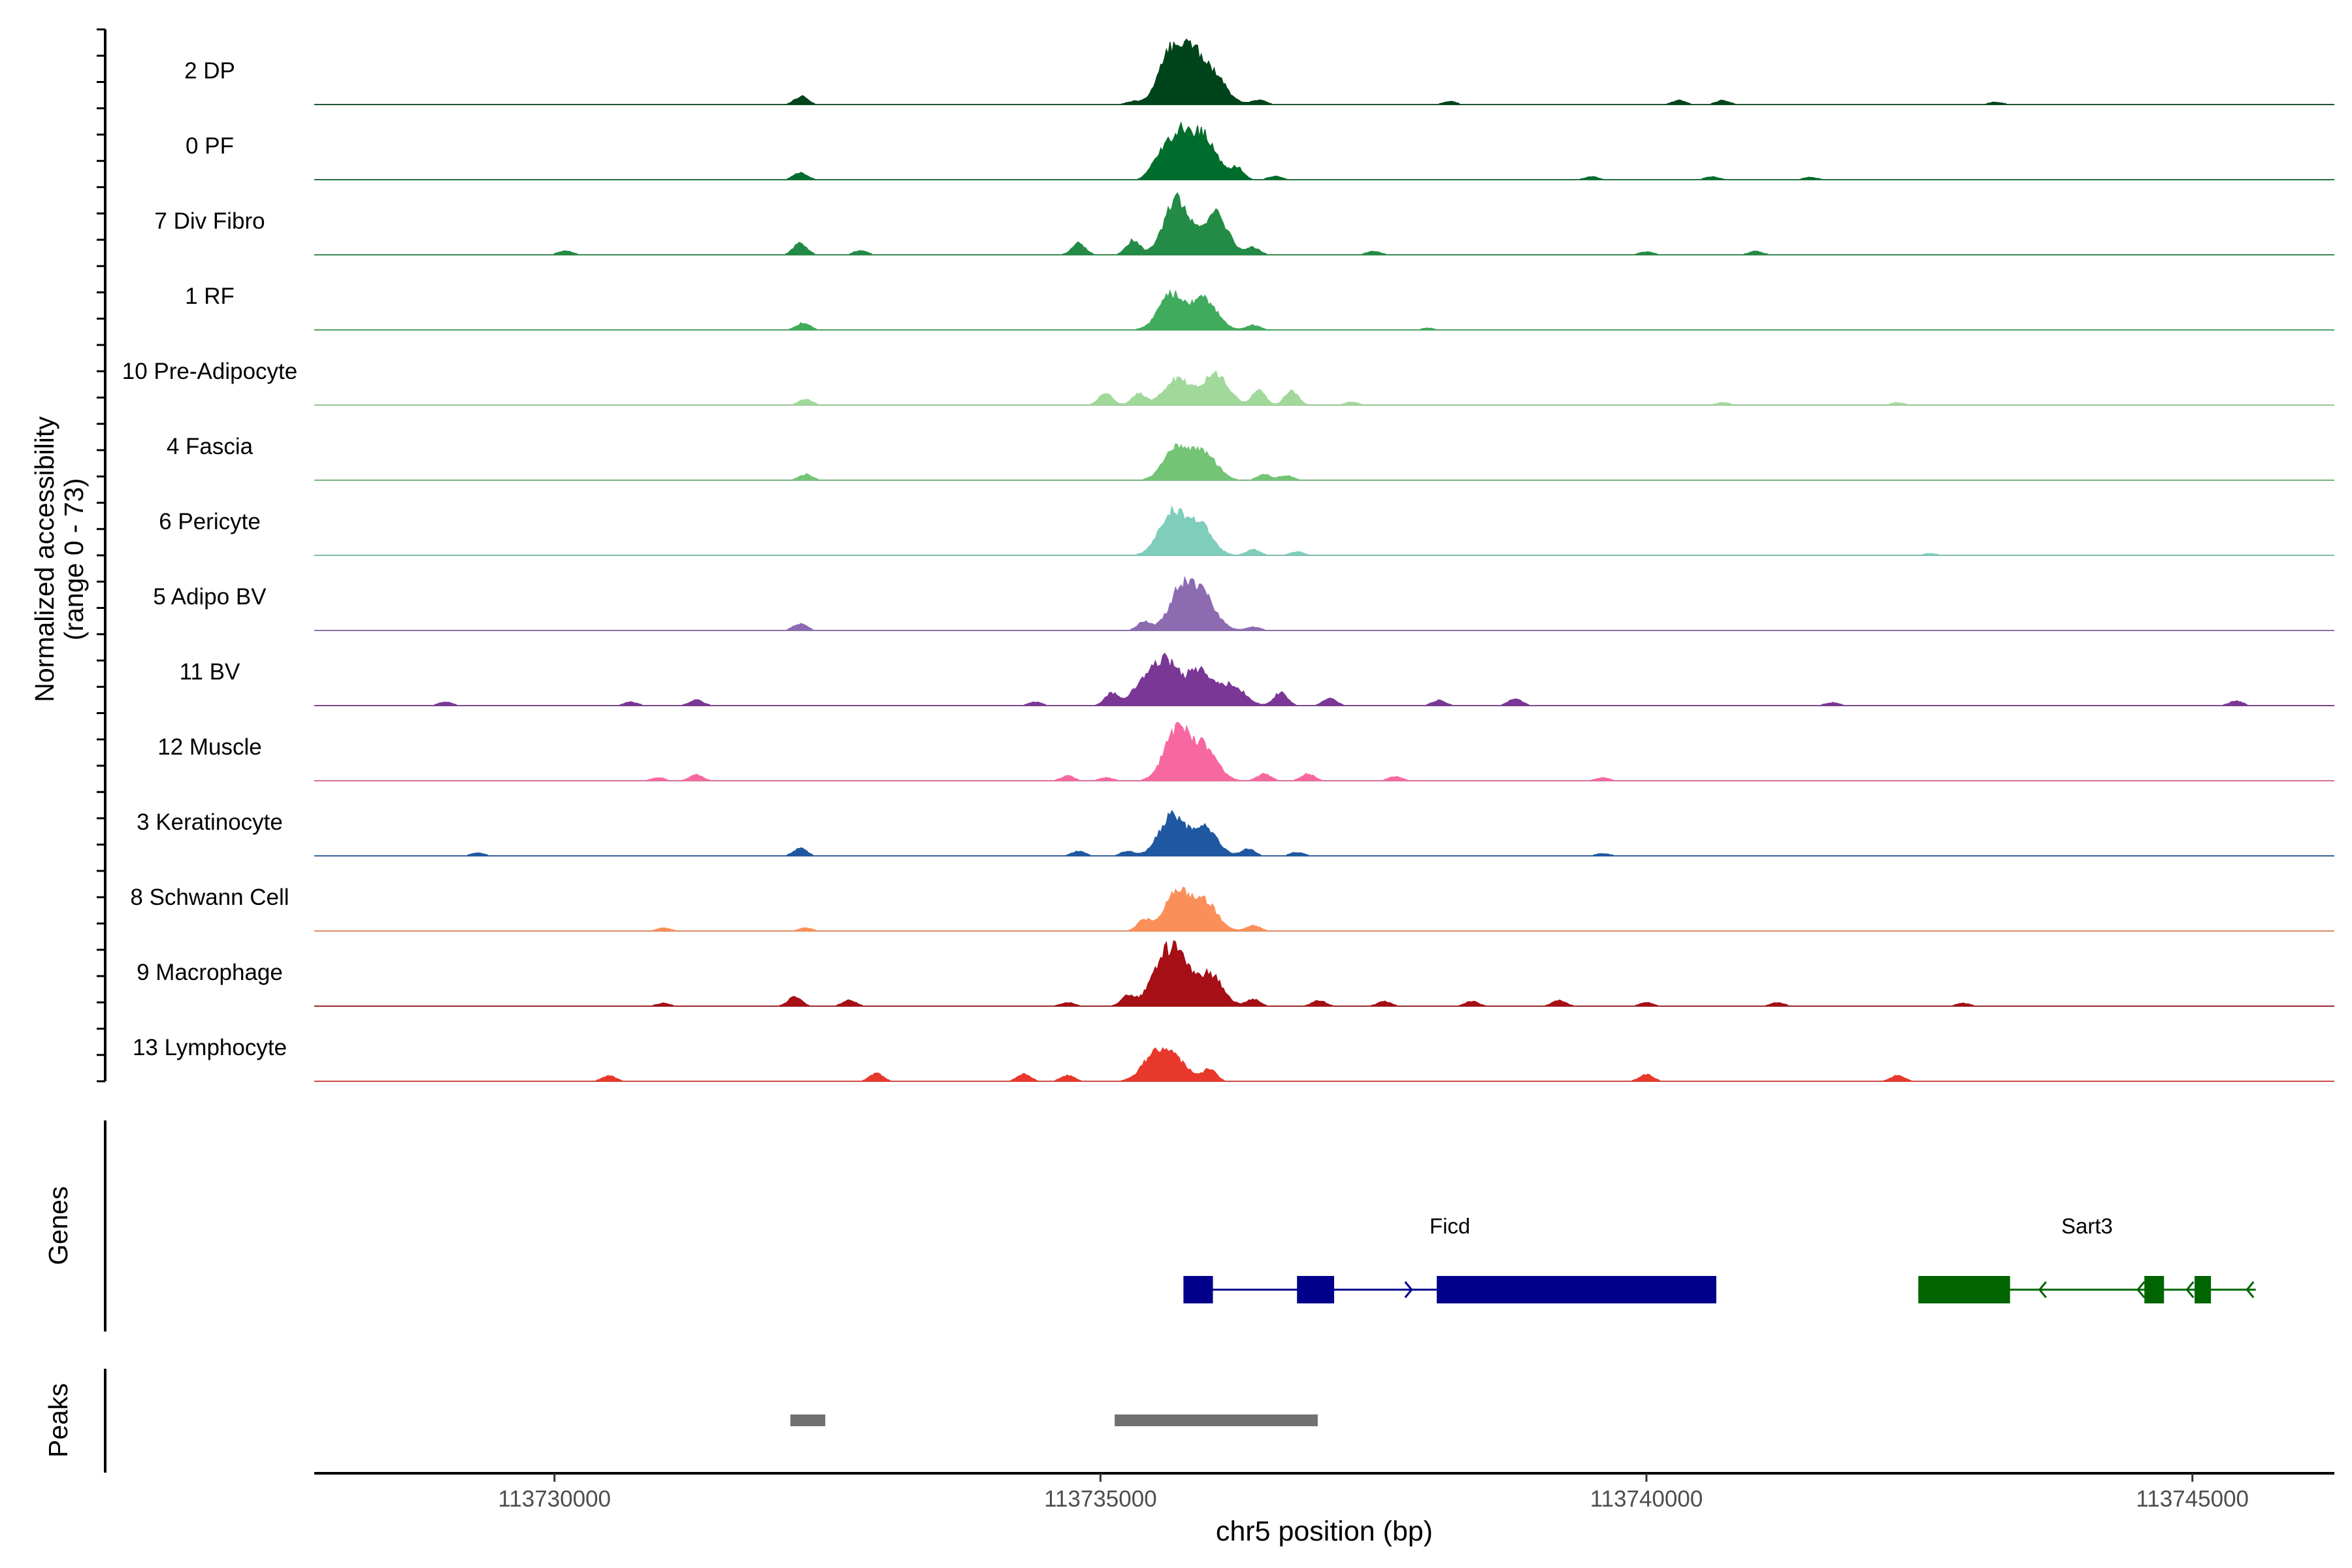  What do you see at coordinates (1324, 1531) in the screenshot?
I see `x-axis-title: chr5 position (bp)` at bounding box center [1324, 1531].